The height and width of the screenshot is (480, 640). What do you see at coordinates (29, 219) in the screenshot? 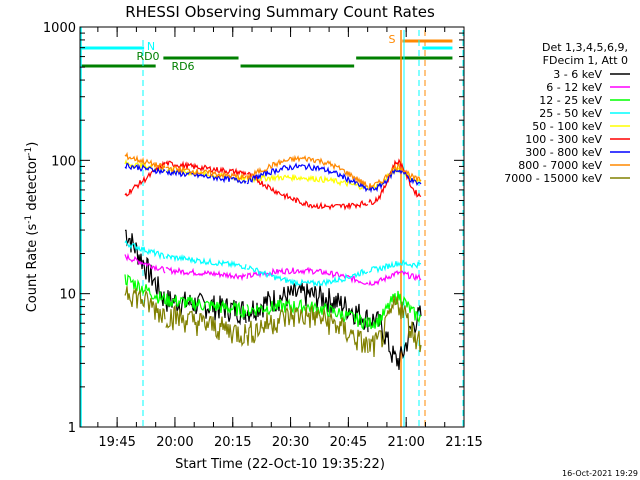
I see `y-axis-label-sup1: -1` at bounding box center [29, 219].